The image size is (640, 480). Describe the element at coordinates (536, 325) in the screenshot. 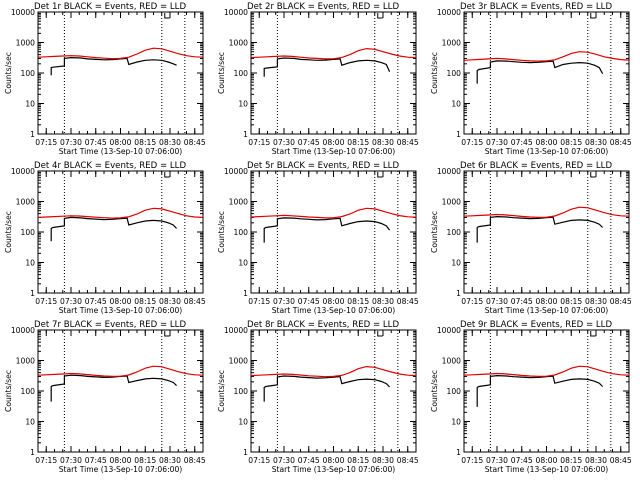

I see `panel-title: Det 9r BLACK = Events, RED = LLD` at that location.